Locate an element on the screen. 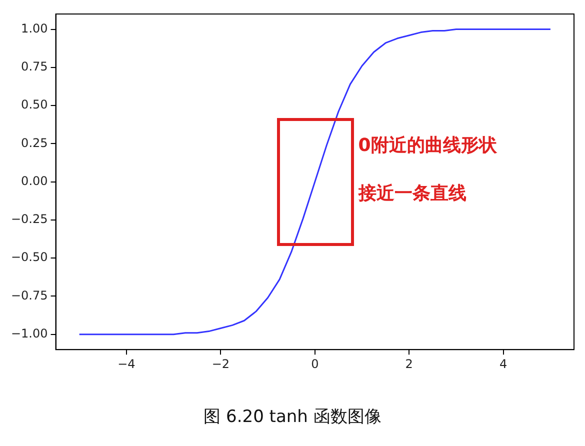  x-tick-label: −2 is located at coordinates (221, 363).